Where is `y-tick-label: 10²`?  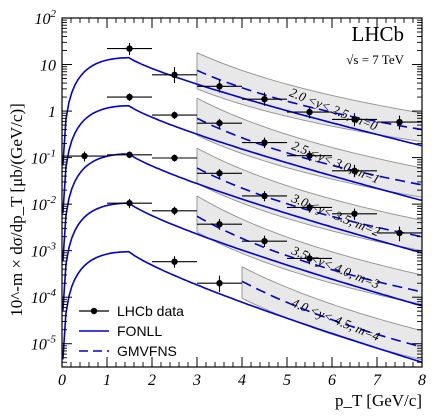
y-tick-label: 10² is located at coordinates (46, 18).